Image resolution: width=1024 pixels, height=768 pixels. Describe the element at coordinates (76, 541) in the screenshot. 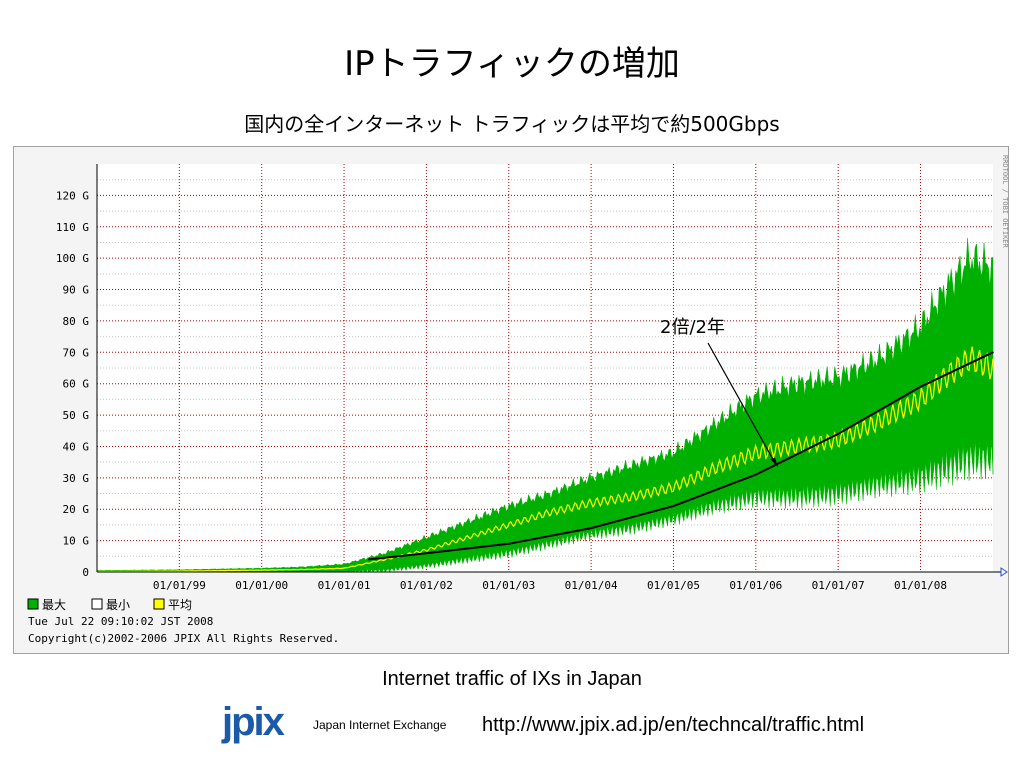

I see `y-tick-label: 10 G` at that location.